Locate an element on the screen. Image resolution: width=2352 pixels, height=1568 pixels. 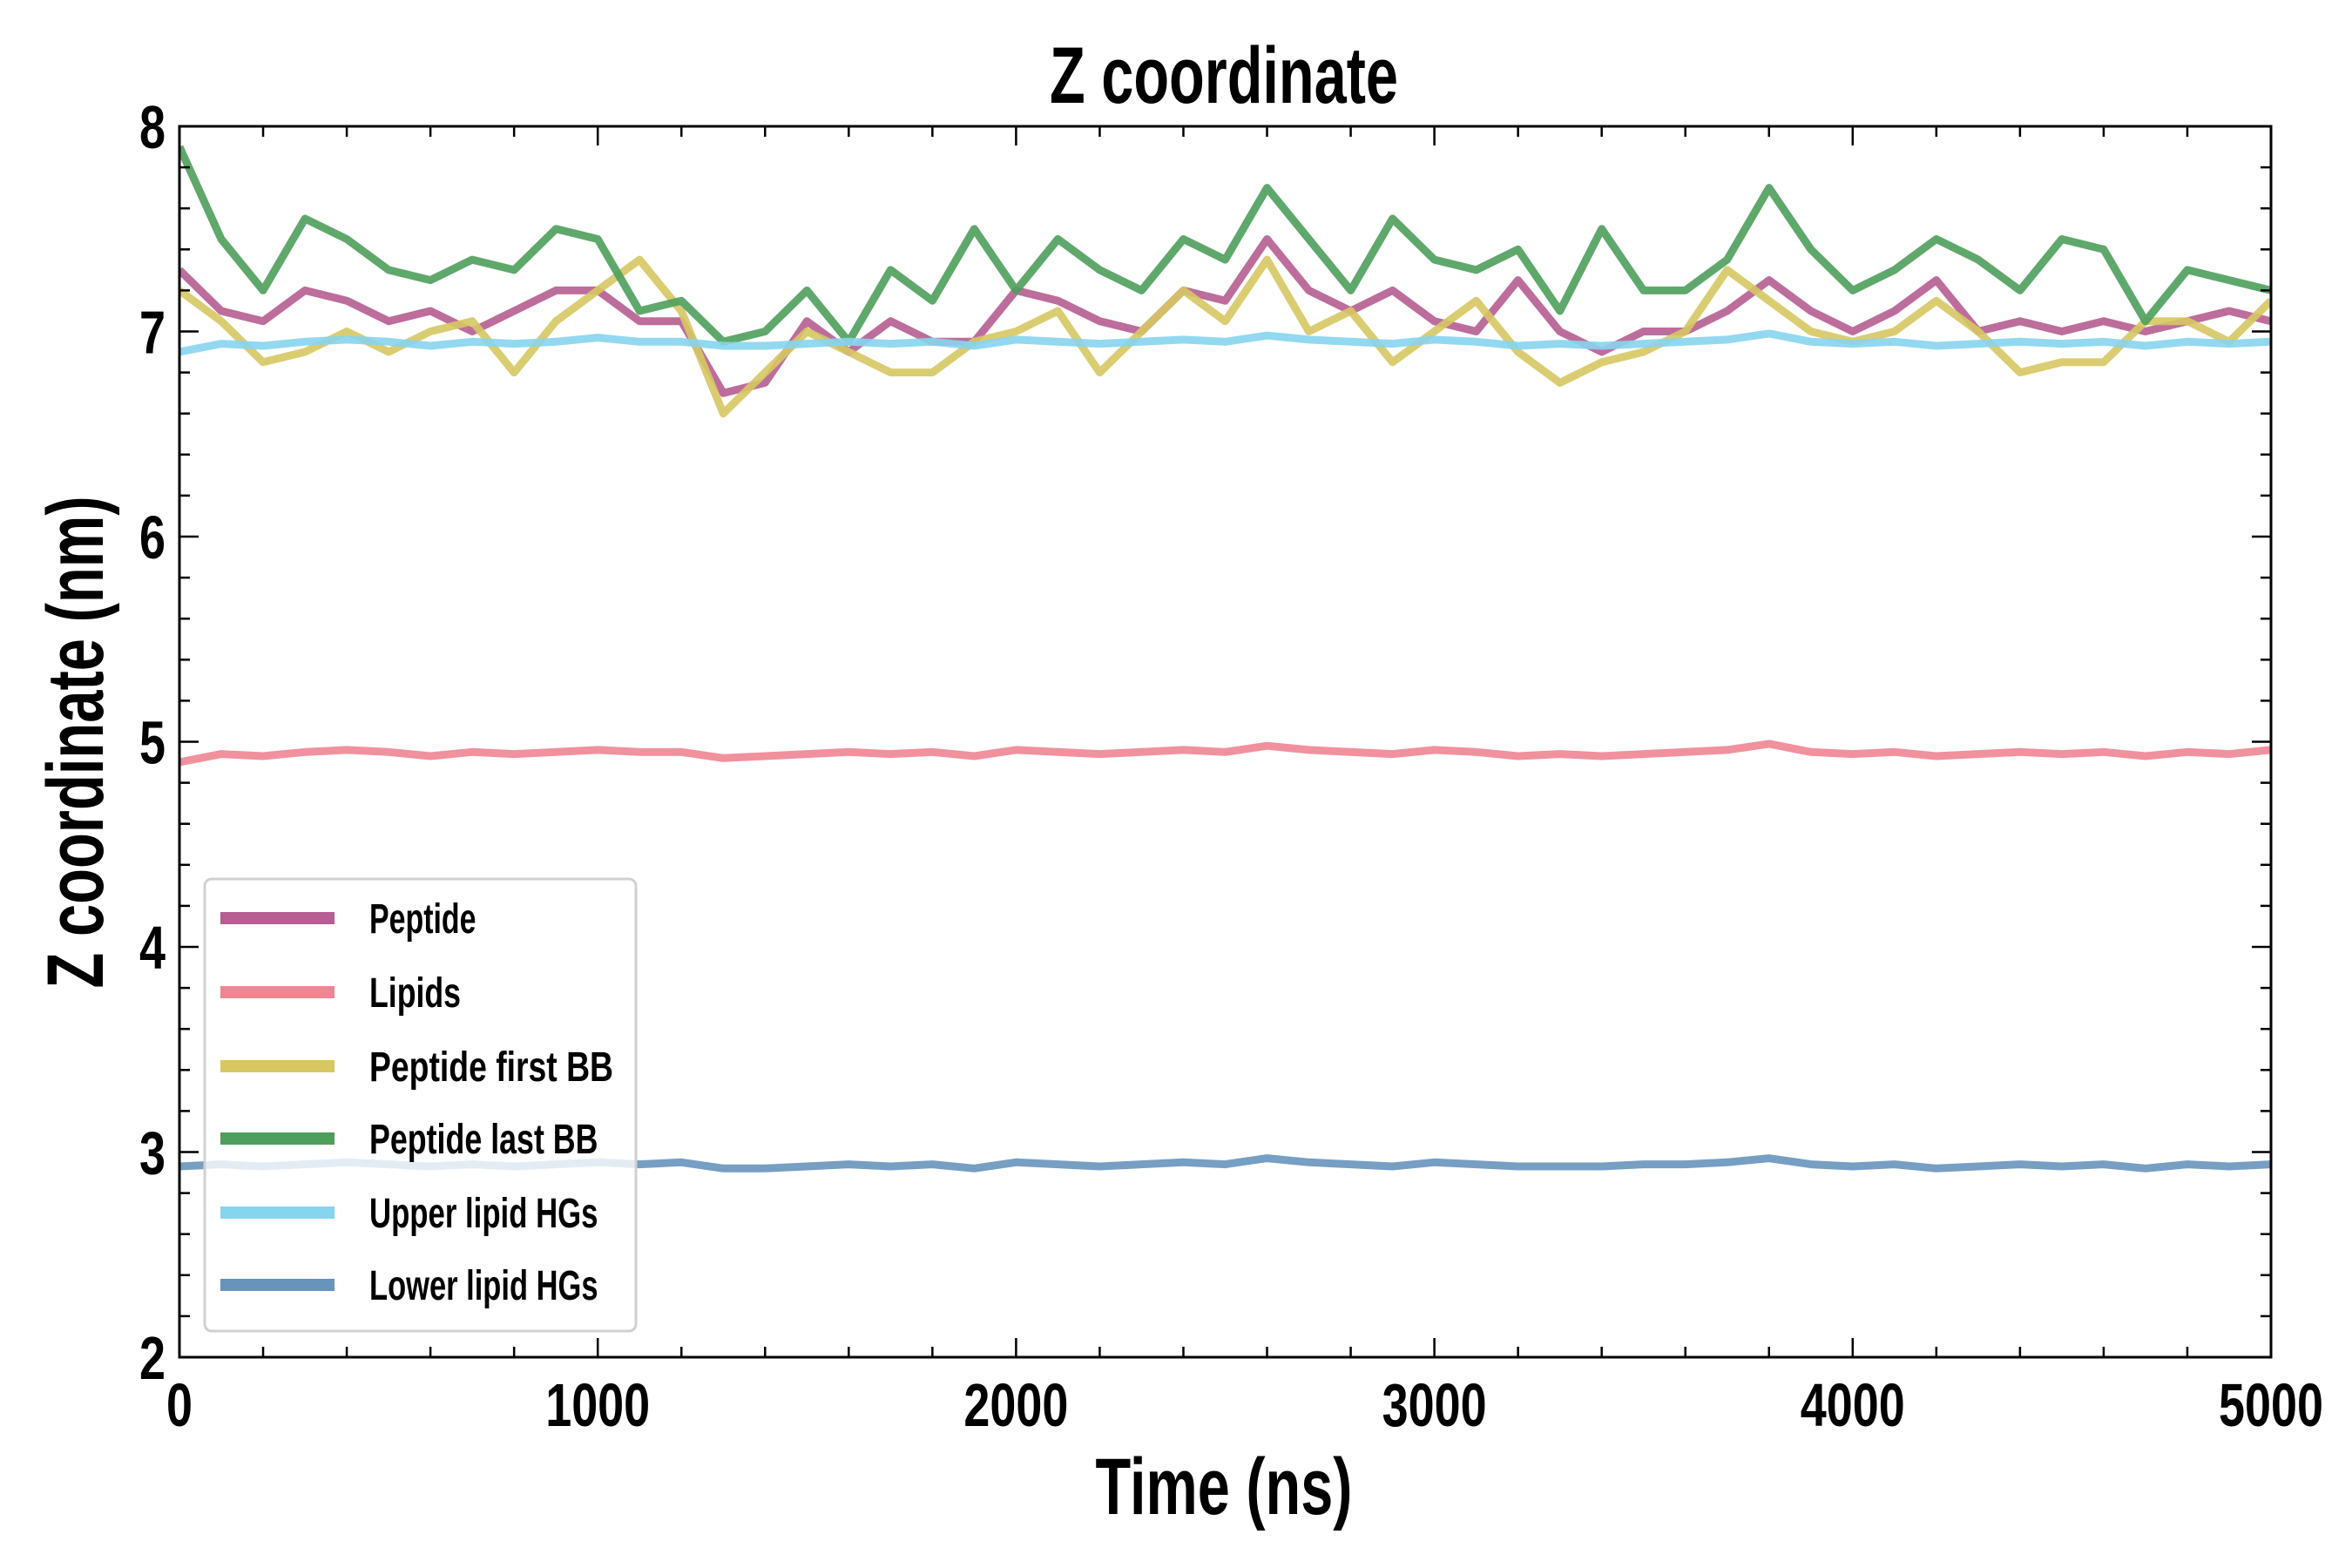
x-tick-label: 4000 is located at coordinates (1853, 1405).